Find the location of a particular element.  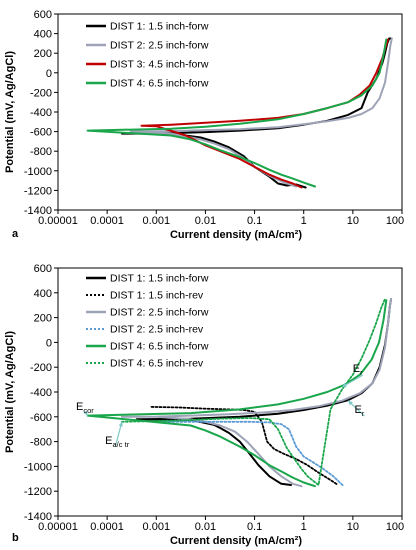

y-axis-label-a: Potential (mV, Ag/AgCl) is located at coordinates (10, 112).